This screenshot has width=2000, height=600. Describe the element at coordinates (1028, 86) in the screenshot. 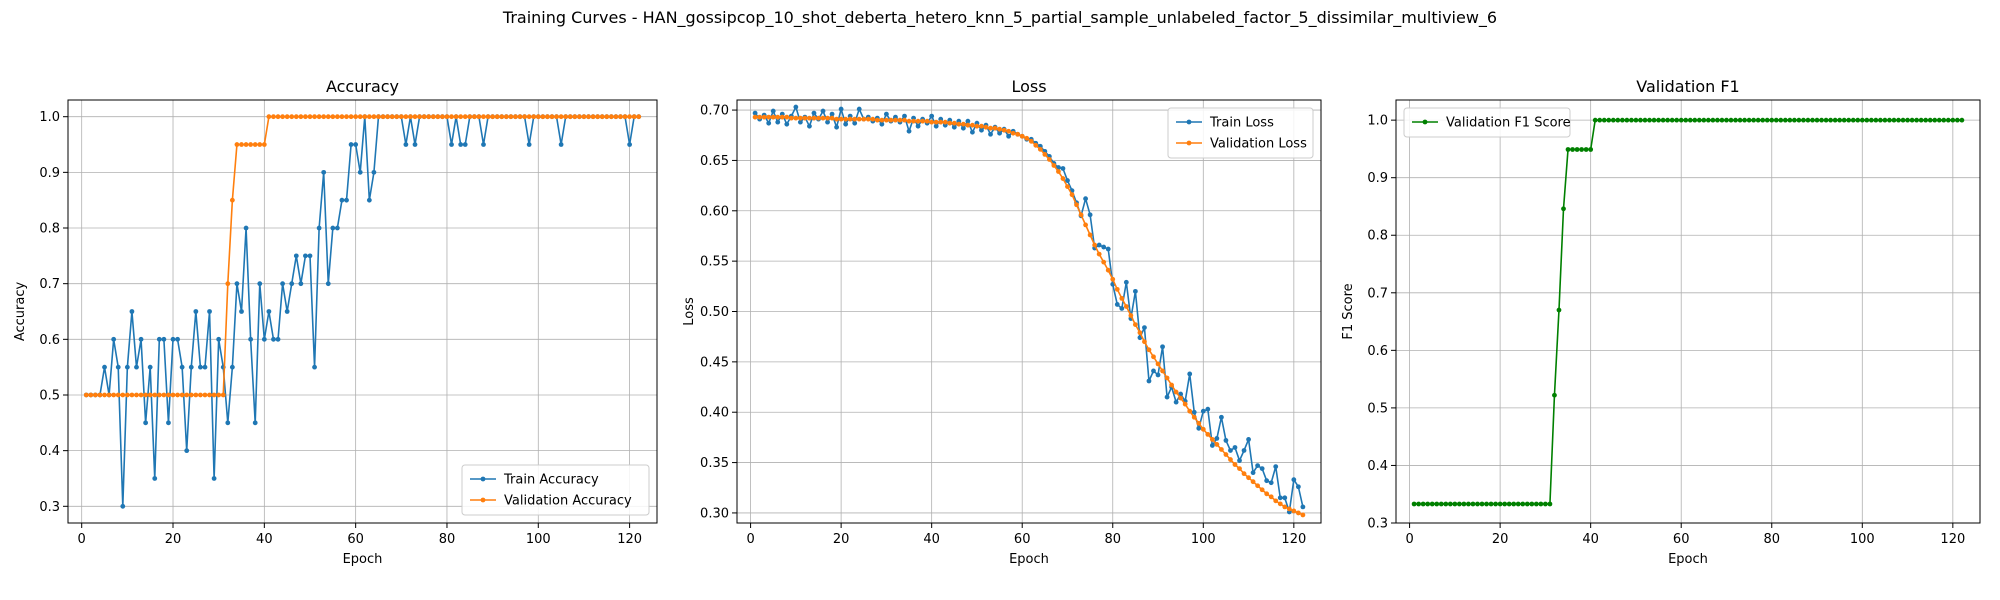

I see `chart-title: Loss` at that location.